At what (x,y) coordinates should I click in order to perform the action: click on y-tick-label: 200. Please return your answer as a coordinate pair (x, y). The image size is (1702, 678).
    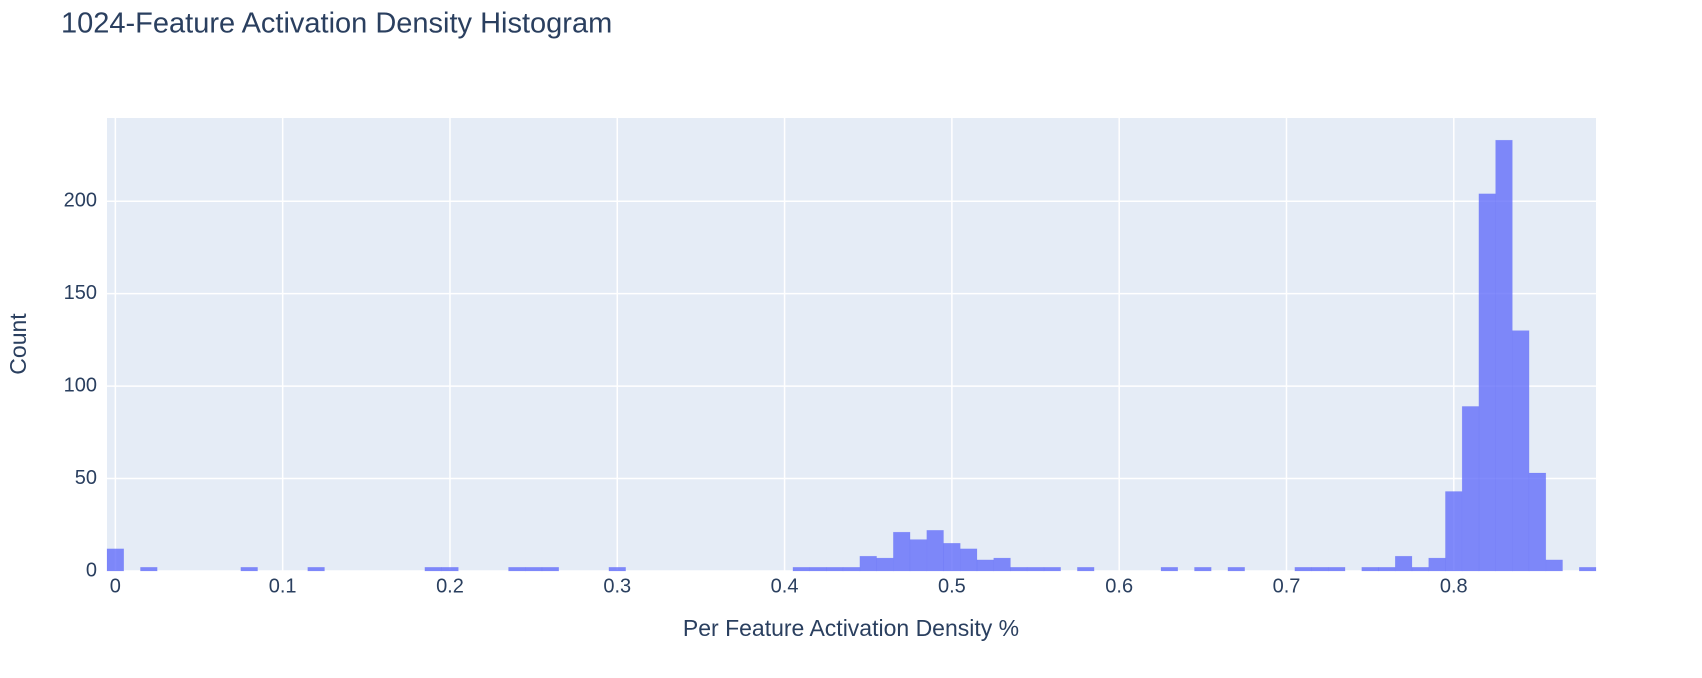
    Looking at the image, I should click on (80, 200).